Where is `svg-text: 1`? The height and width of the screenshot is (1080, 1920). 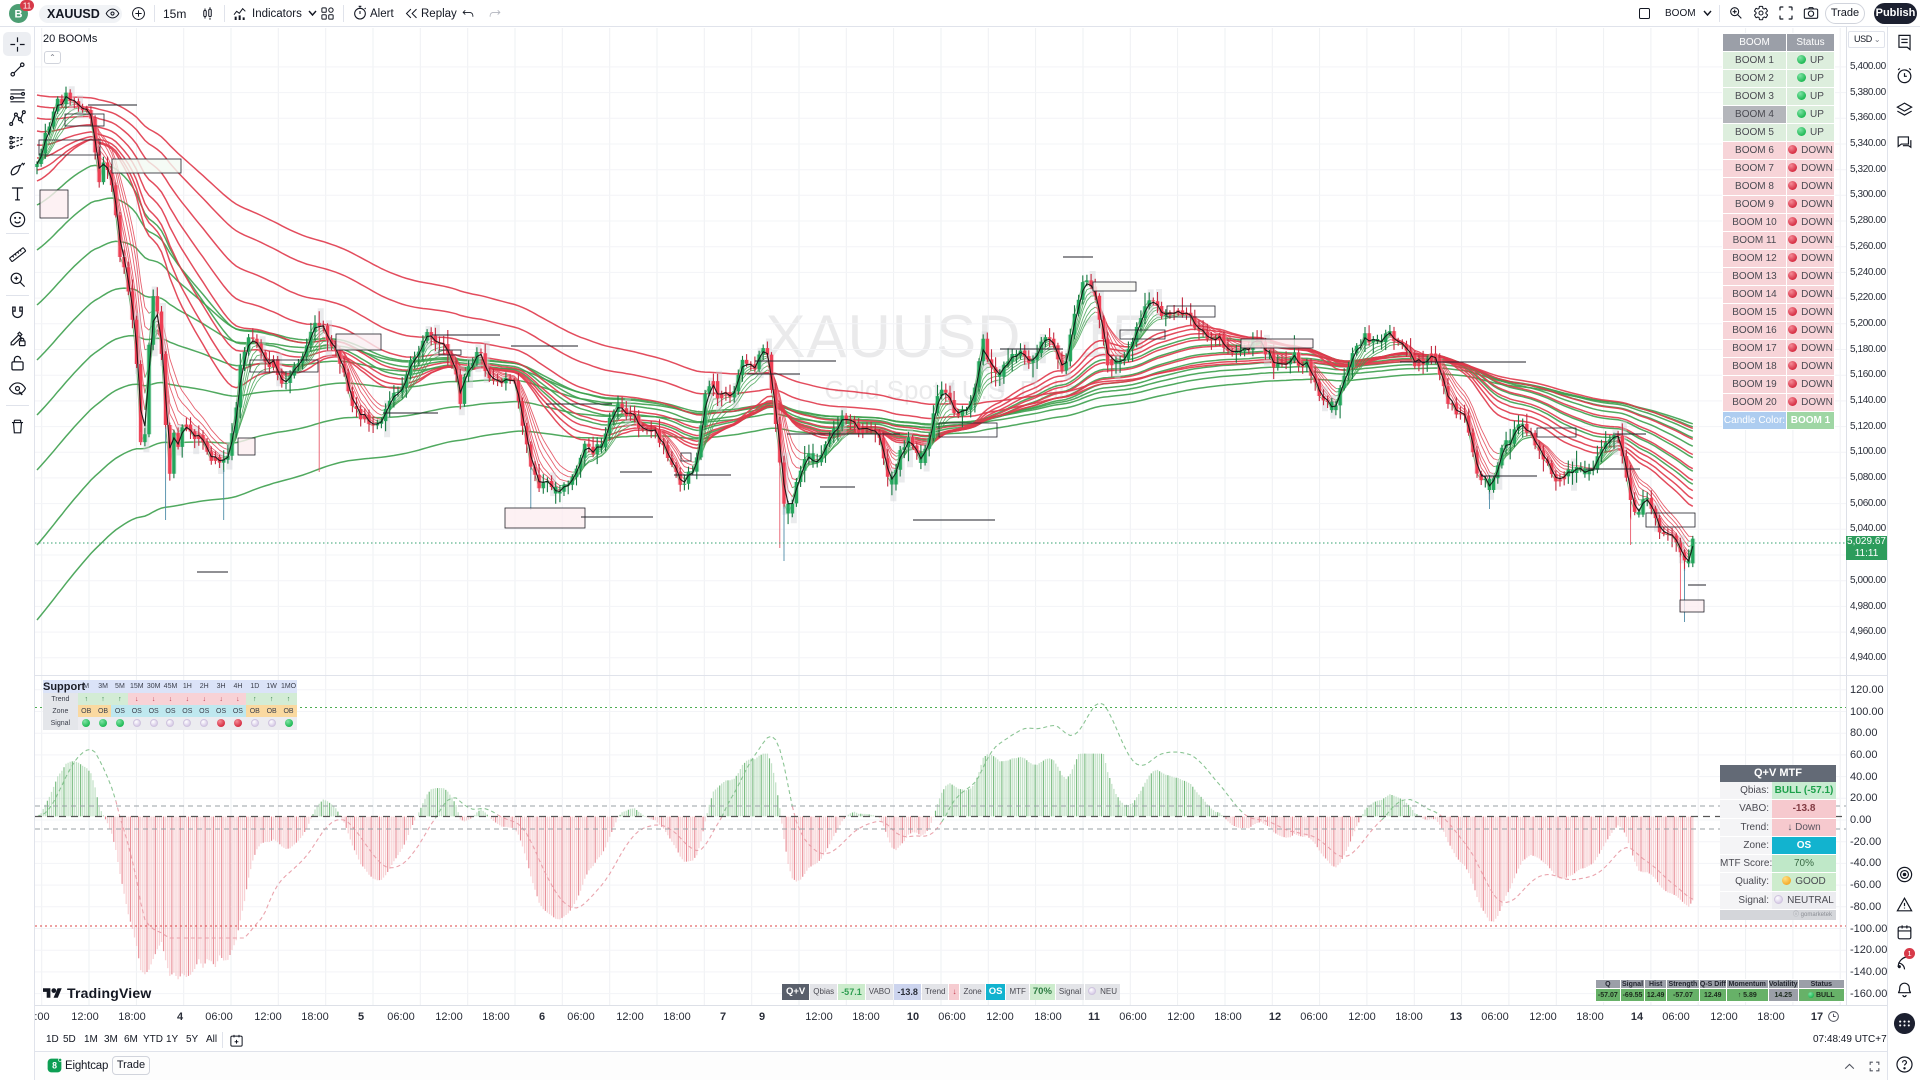
svg-text: 1 is located at coordinates (1909, 953).